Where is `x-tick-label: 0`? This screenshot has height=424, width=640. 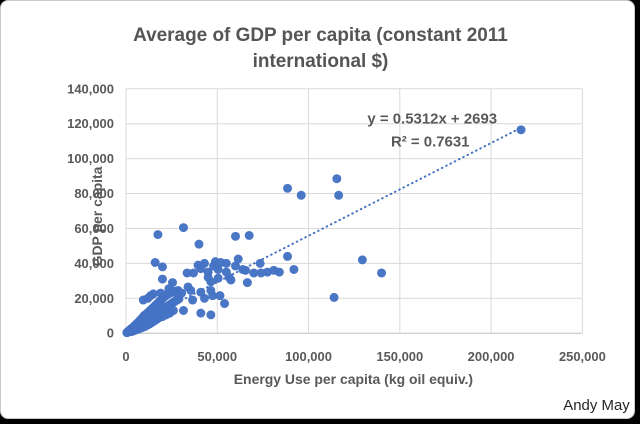 x-tick-label: 0 is located at coordinates (125, 356).